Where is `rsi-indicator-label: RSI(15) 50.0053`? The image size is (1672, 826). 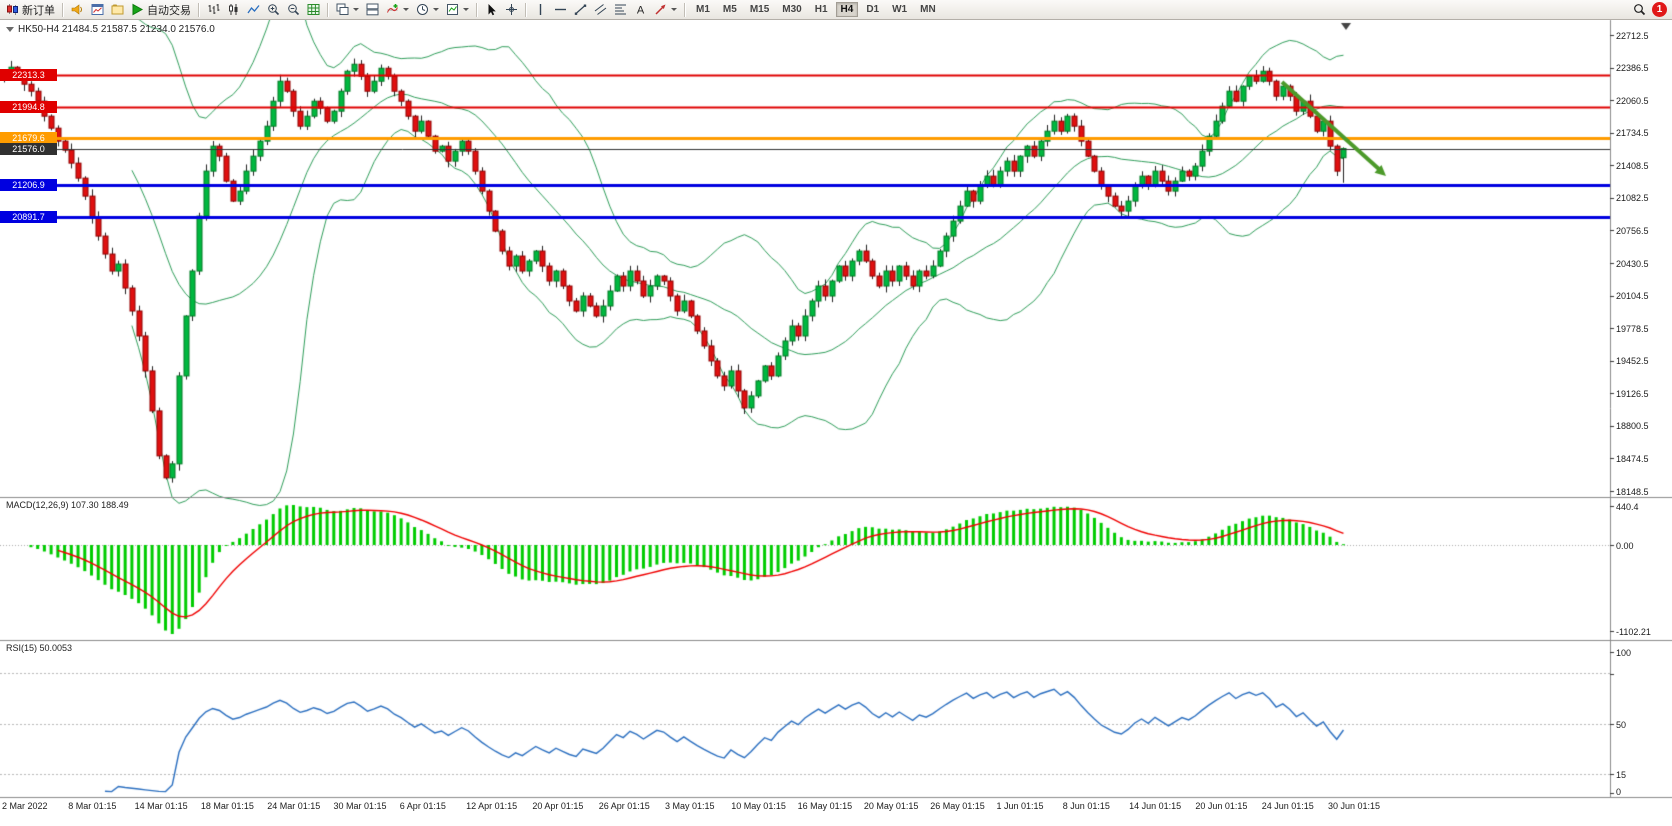
rsi-indicator-label: RSI(15) 50.0053 is located at coordinates (39, 648).